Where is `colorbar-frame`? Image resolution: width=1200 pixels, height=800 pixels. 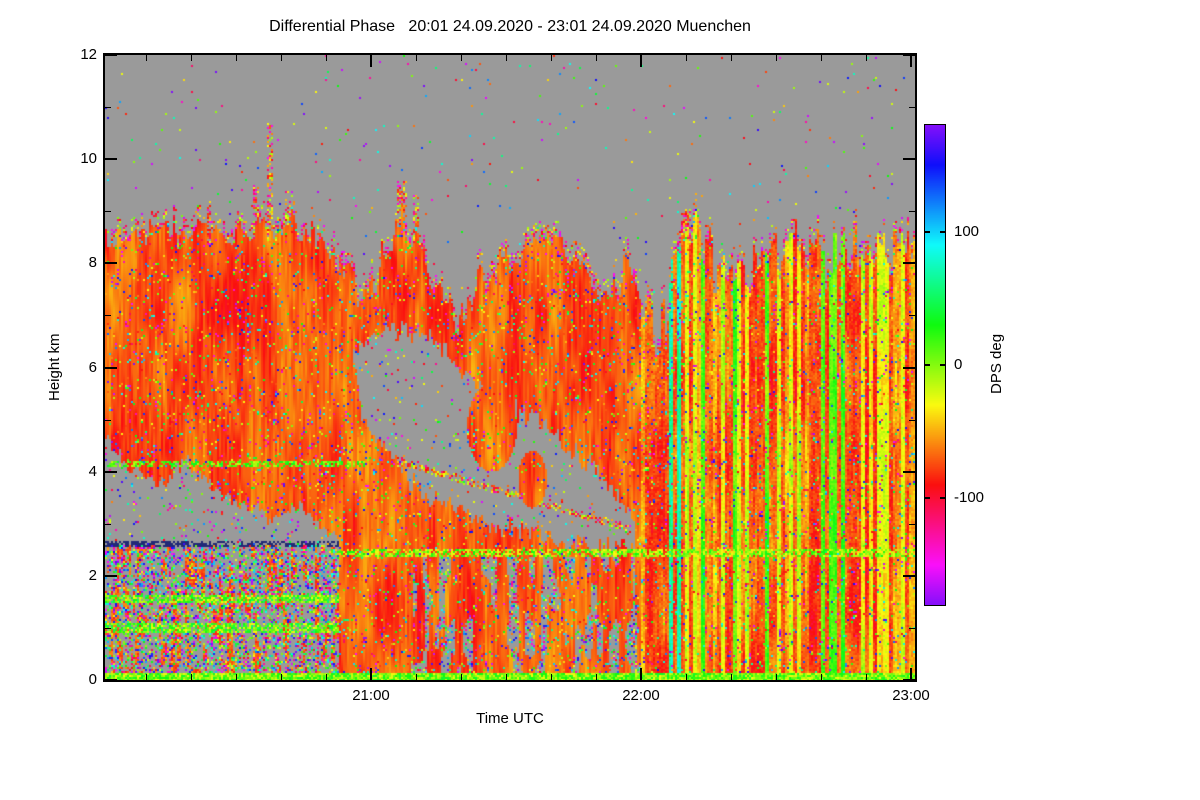 colorbar-frame is located at coordinates (935, 365).